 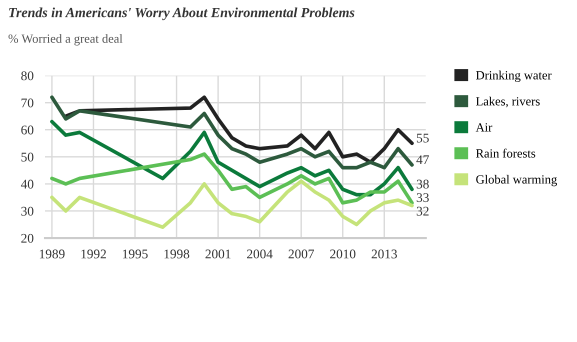 I want to click on x-tick-label: 2010, so click(x=343, y=254).